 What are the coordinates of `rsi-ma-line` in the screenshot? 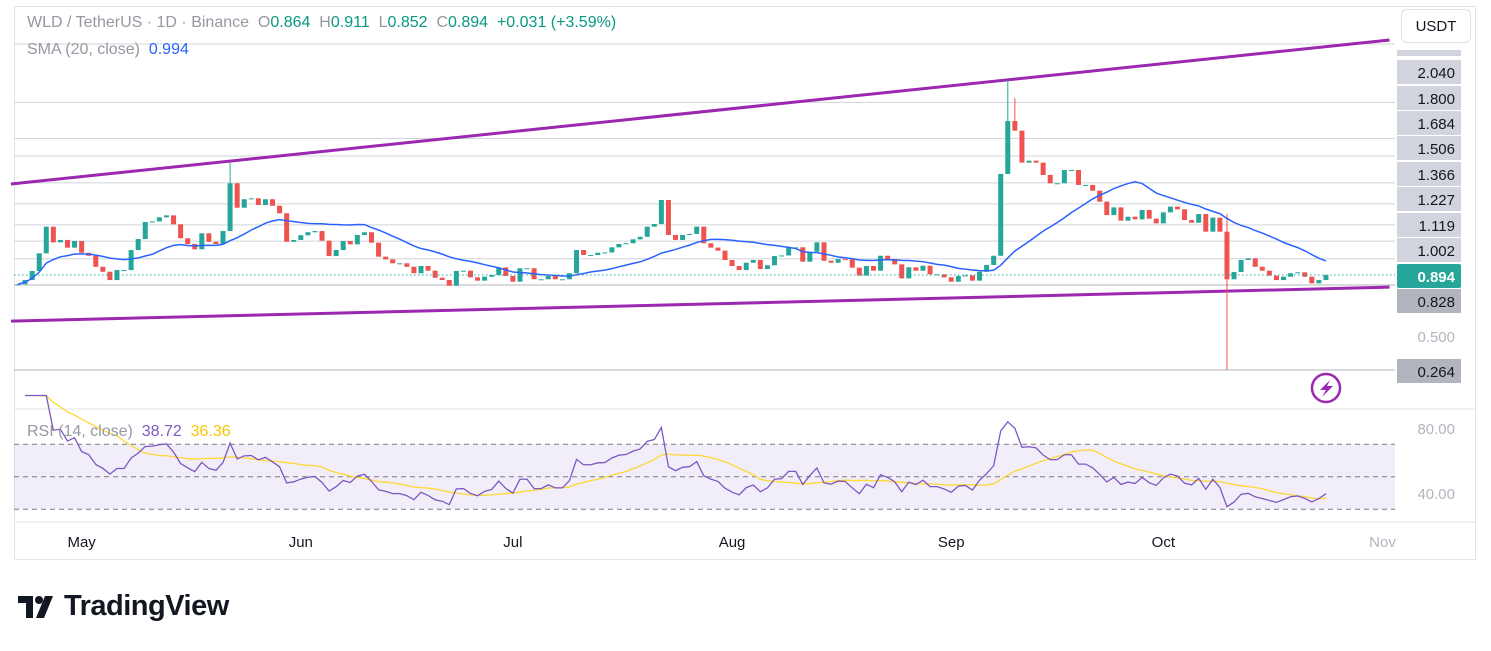 It's located at (676, 447).